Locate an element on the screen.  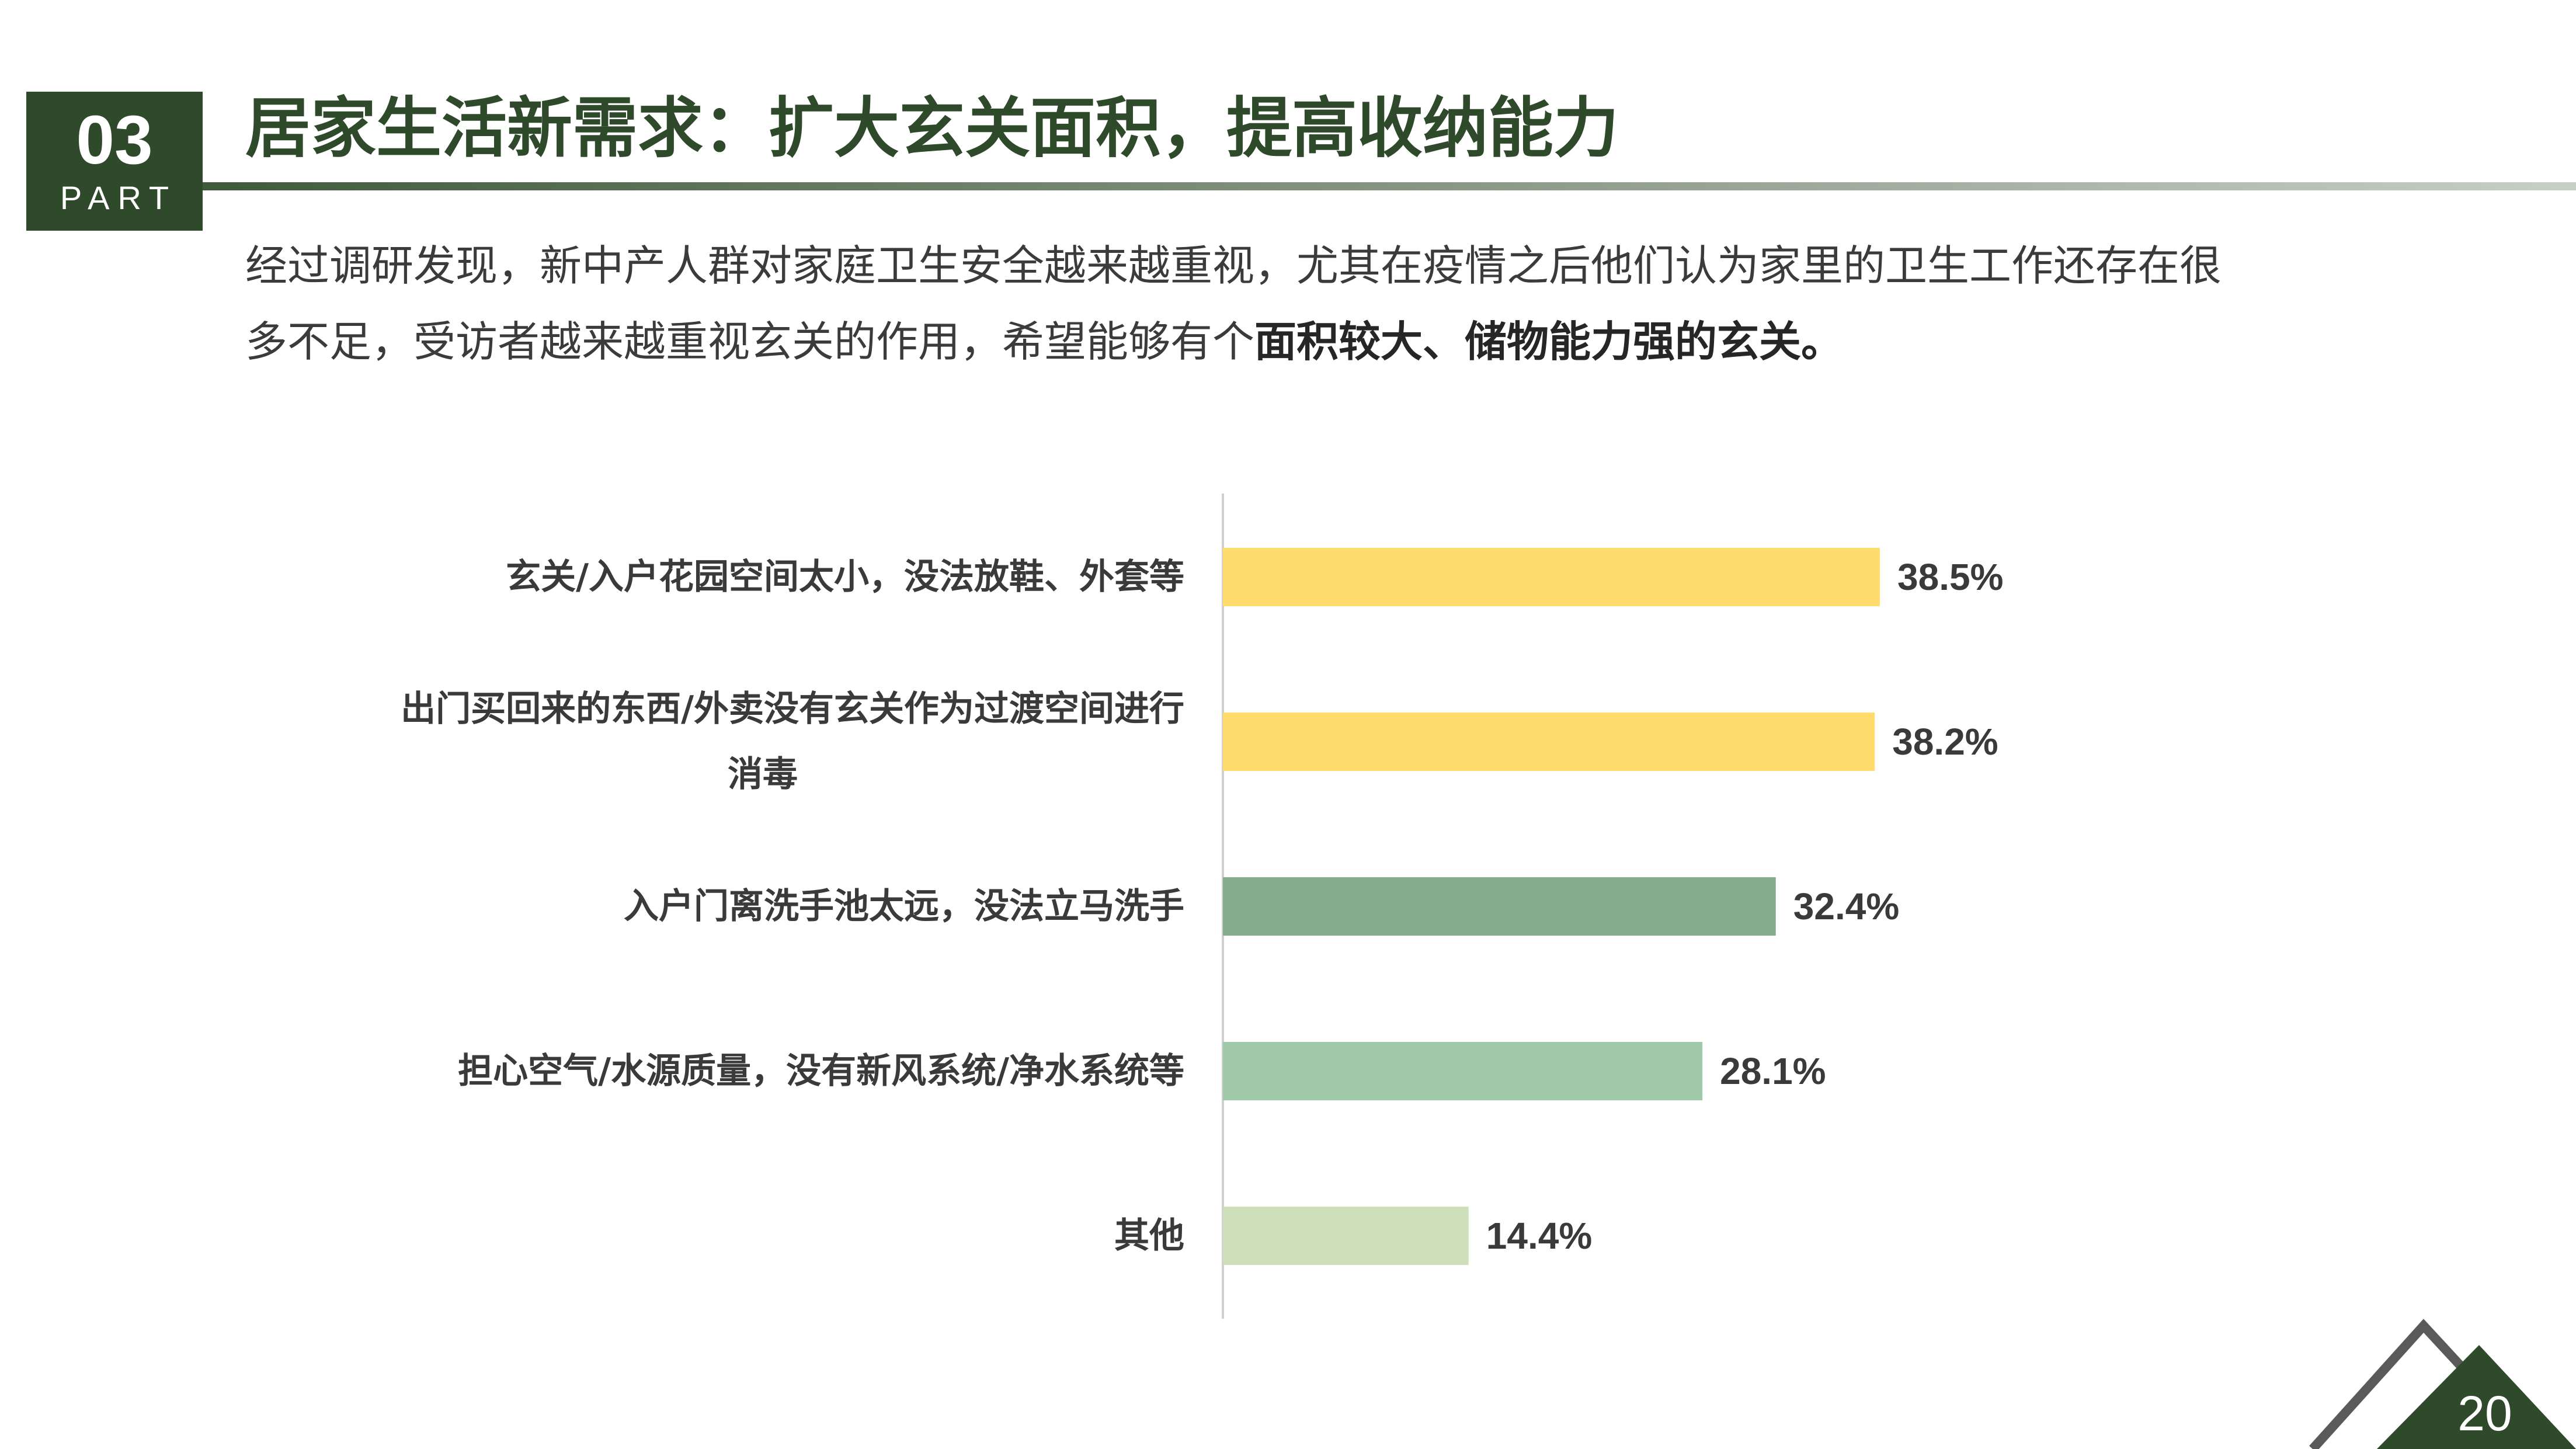
category-label-2-line-2: 消毒 is located at coordinates (763, 774).